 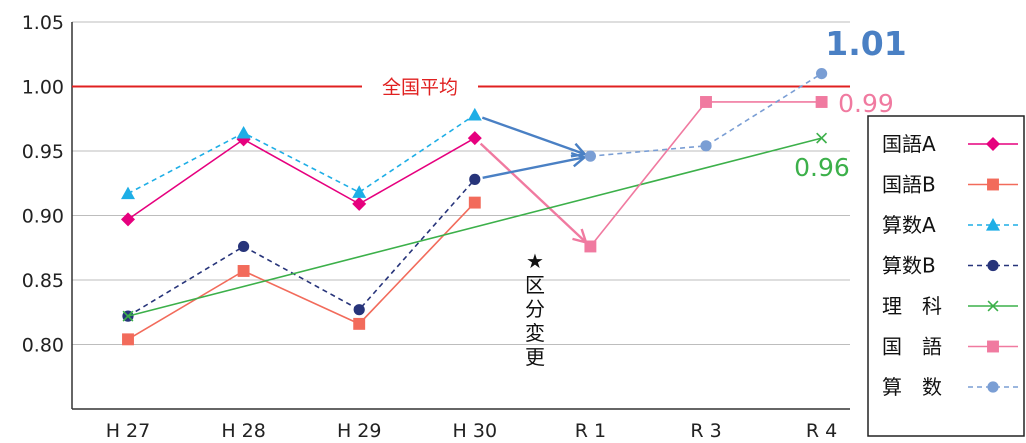 I want to click on legend-label: 算 数, so click(x=912, y=387).